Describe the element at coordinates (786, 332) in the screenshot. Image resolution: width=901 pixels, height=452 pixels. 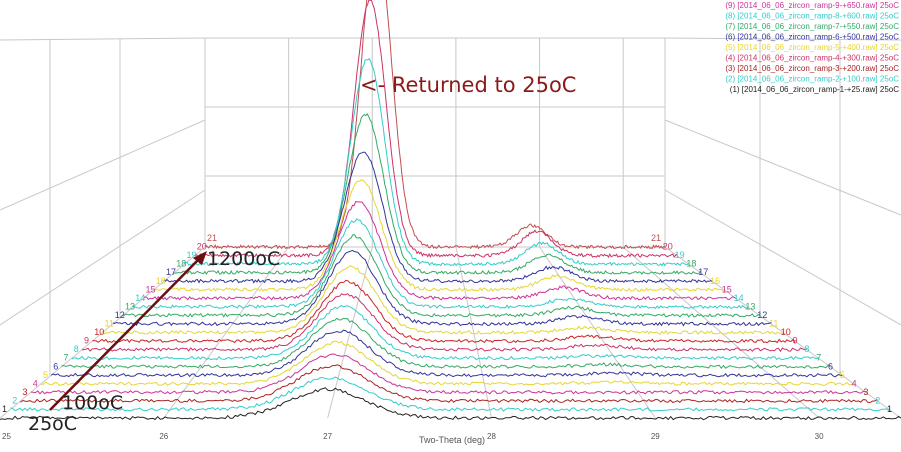
I see `series-label-right-10: 10` at that location.